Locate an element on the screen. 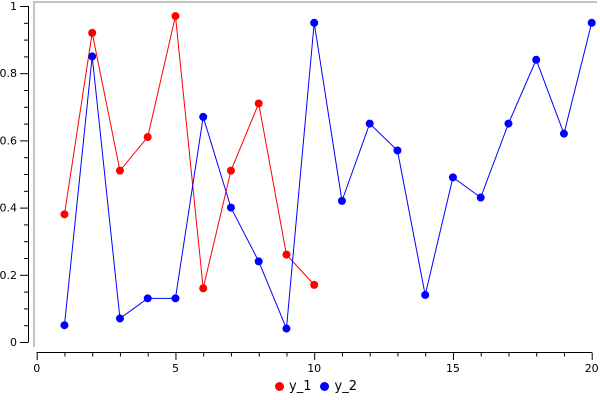 The width and height of the screenshot is (600, 400). x-axis-tick-label: 20 is located at coordinates (592, 368).